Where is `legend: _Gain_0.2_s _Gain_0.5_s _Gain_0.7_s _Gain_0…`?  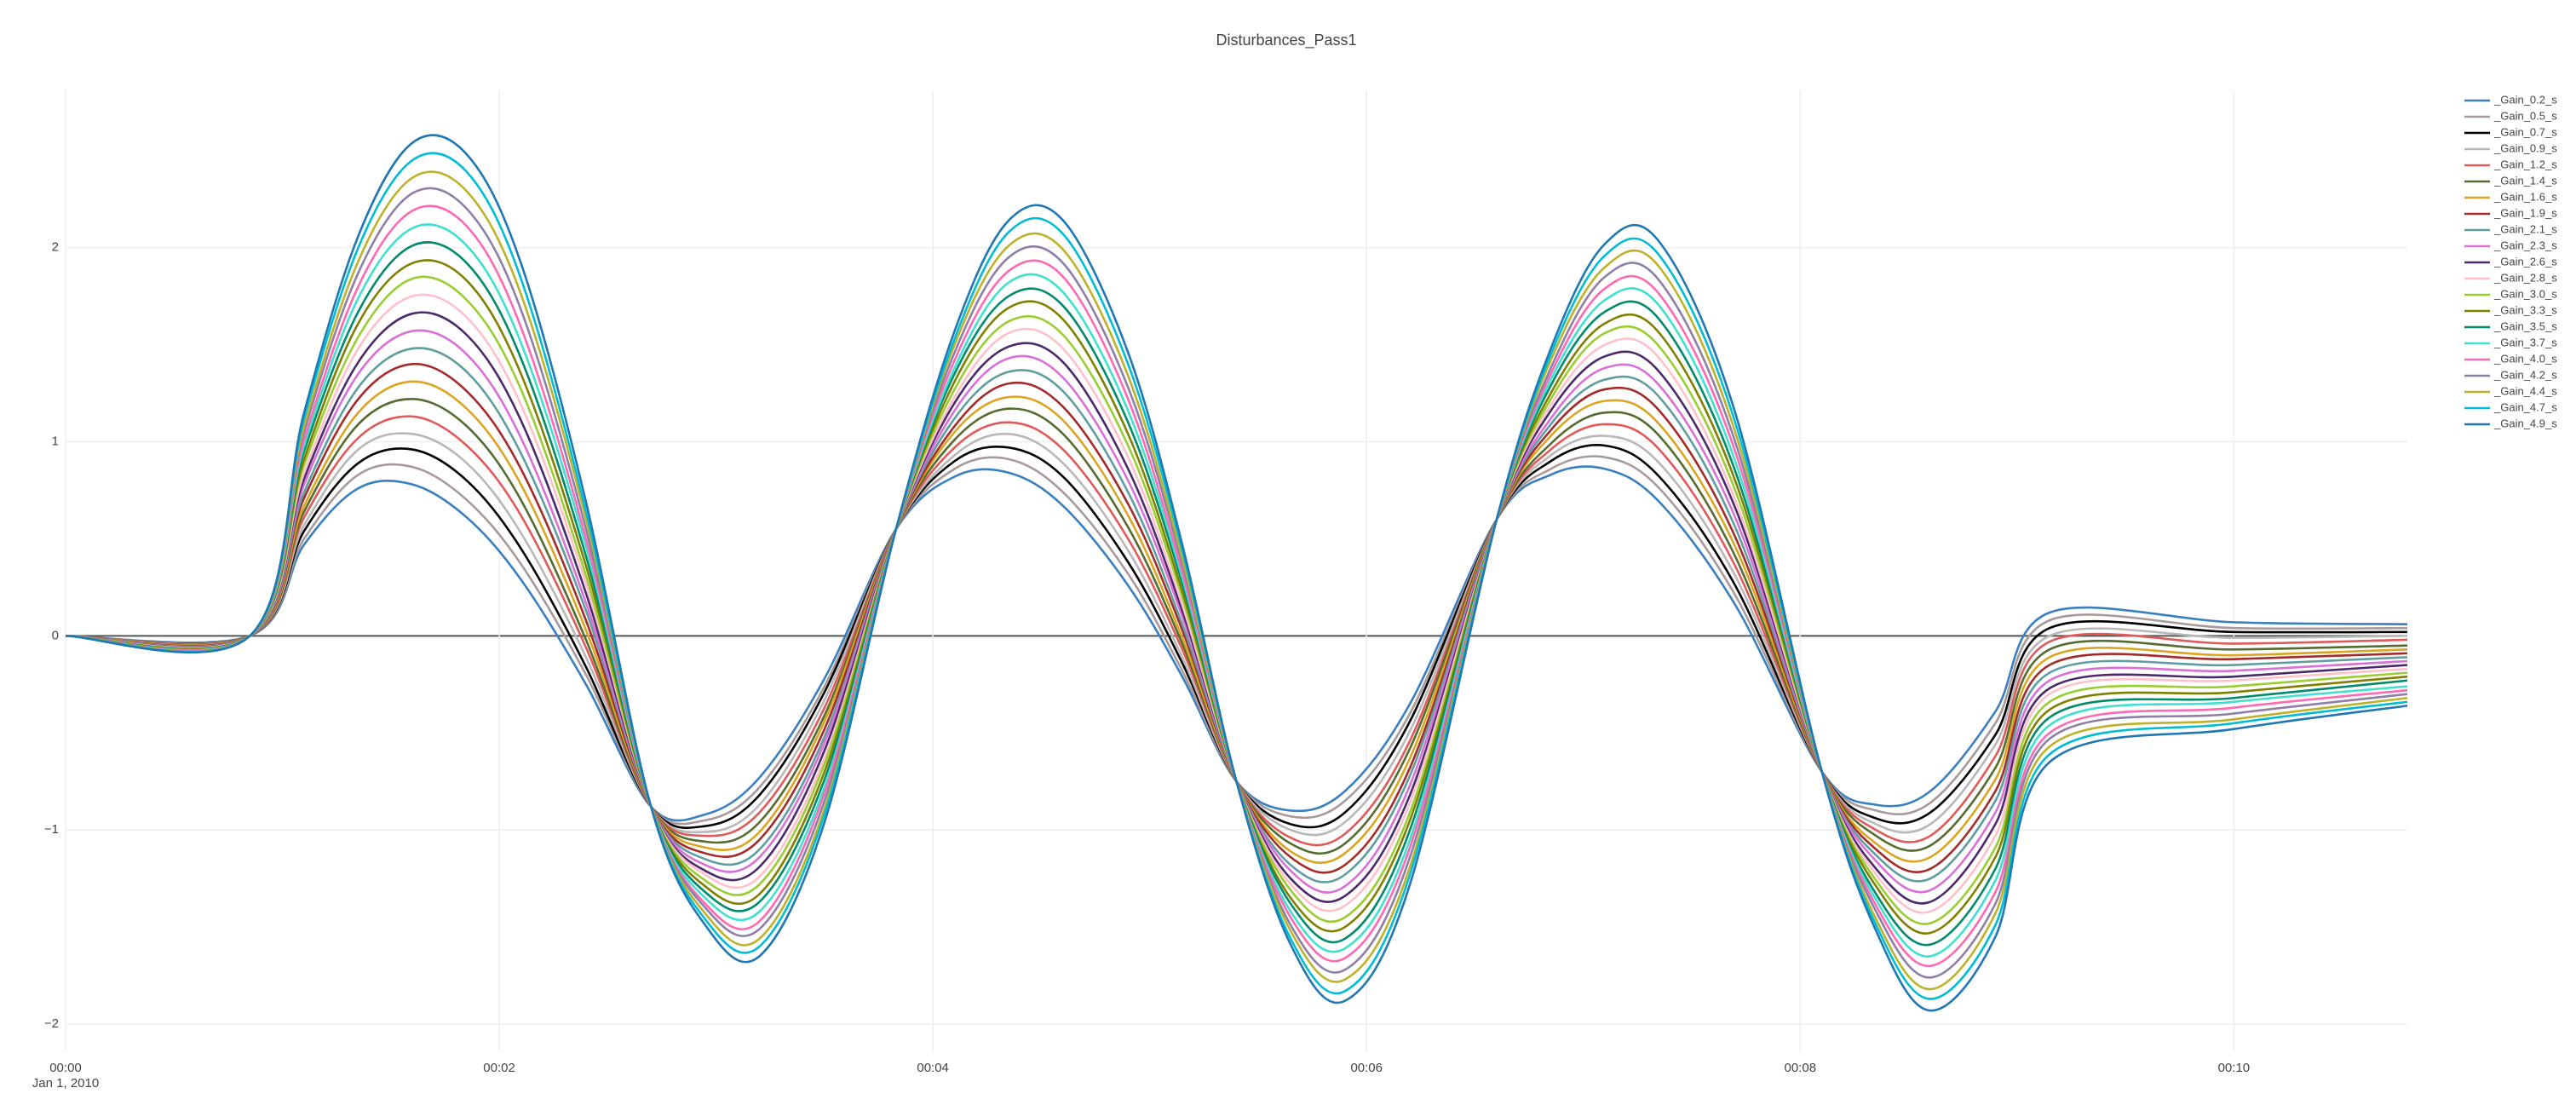 legend: _Gain_0.2_s _Gain_0.5_s _Gain_0.7_s _Gain_0… is located at coordinates (2510, 261).